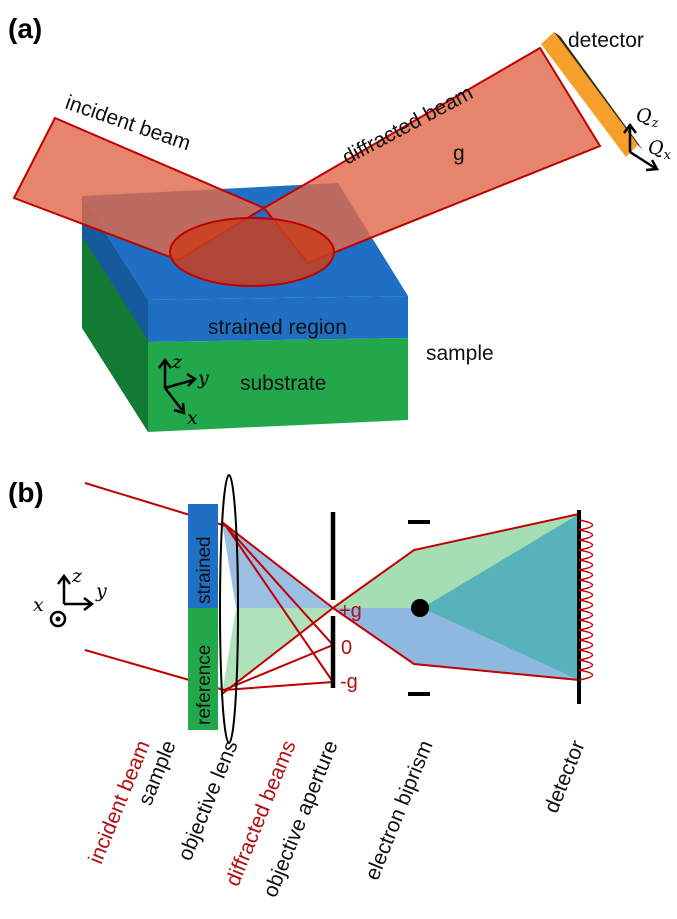 The width and height of the screenshot is (677, 919). What do you see at coordinates (350, 611) in the screenshot?
I see `plus-g-label: +g` at bounding box center [350, 611].